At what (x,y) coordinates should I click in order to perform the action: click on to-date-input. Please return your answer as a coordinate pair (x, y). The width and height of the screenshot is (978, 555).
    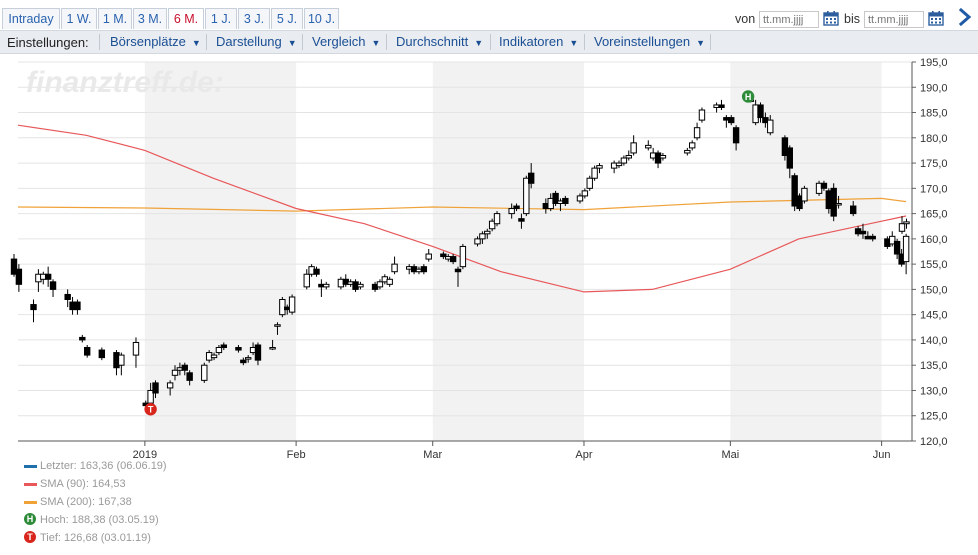
    Looking at the image, I should click on (894, 19).